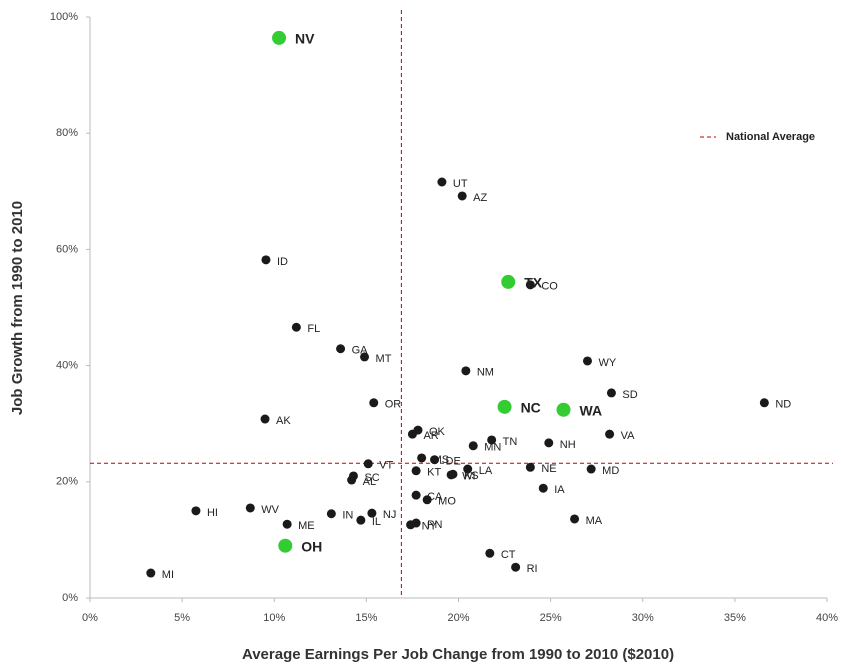 This screenshot has width=841, height=665. I want to click on y-tick-label: 20%, so click(67, 482).